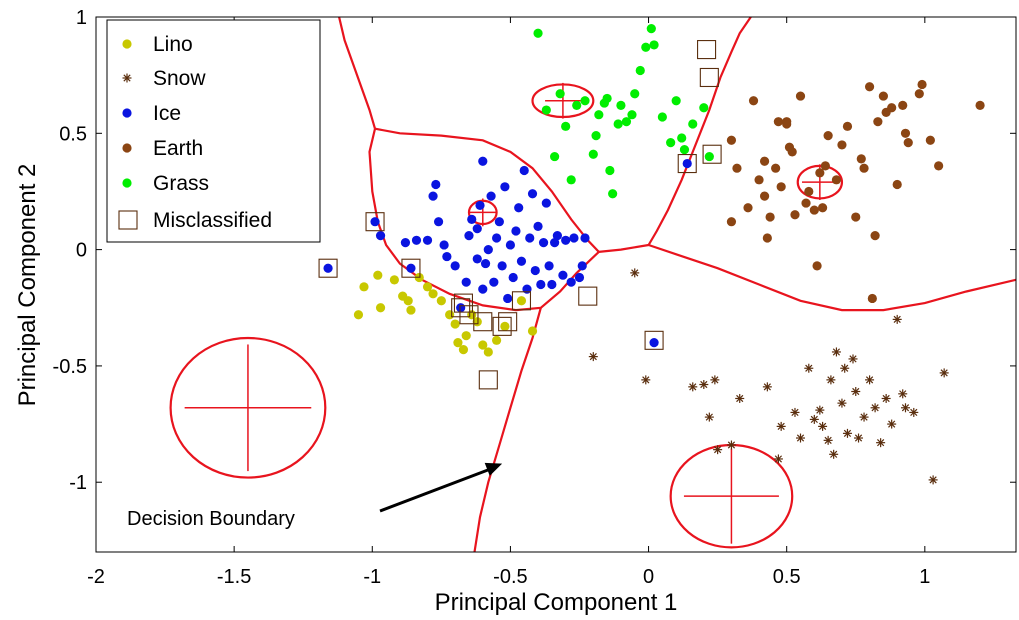 Image resolution: width=1019 pixels, height=620 pixels. I want to click on legend-ice-marker, so click(127, 113).